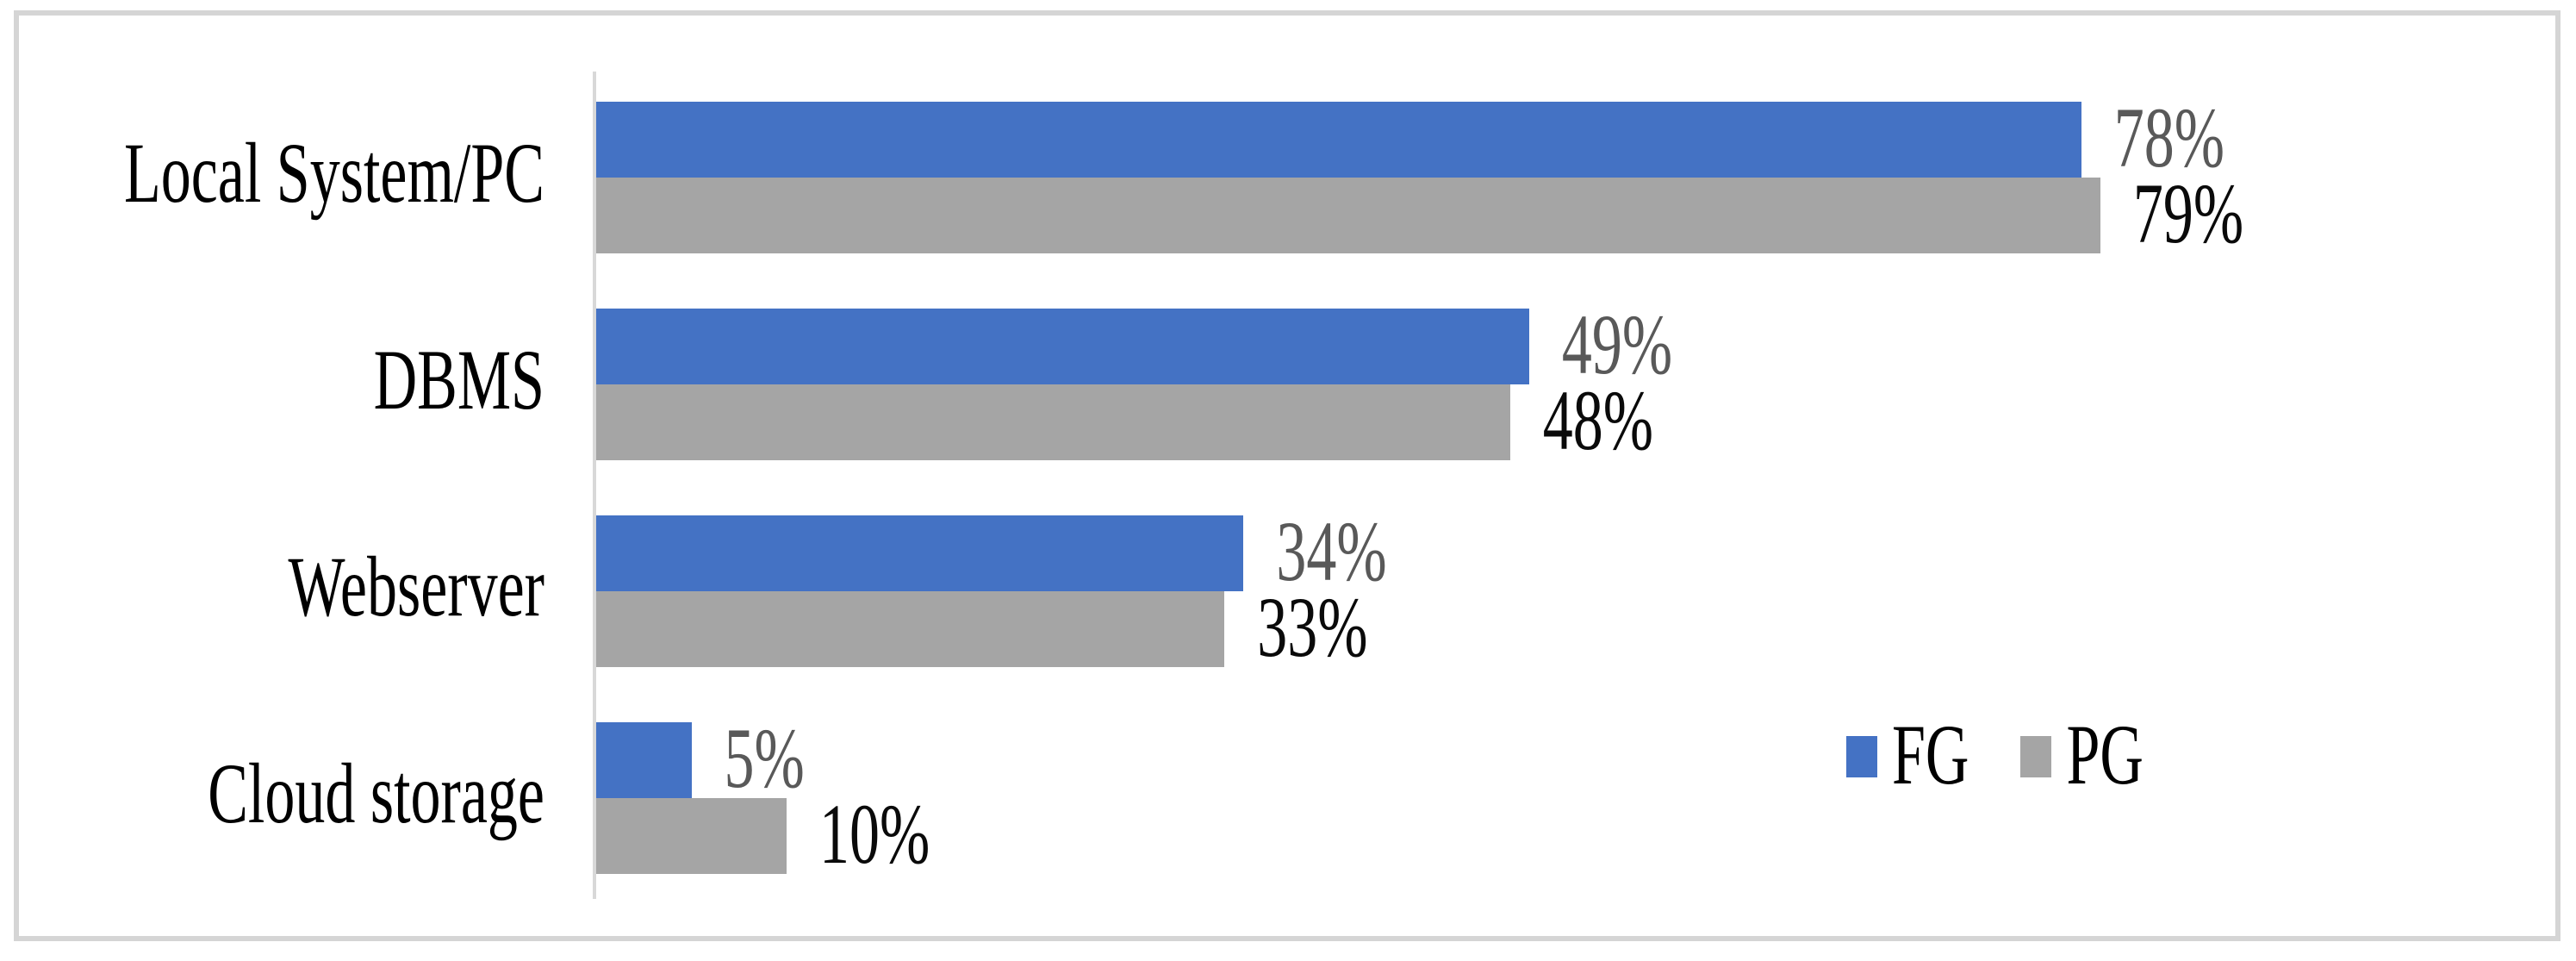  What do you see at coordinates (416, 587) in the screenshot?
I see `category-label-text: Webserver` at bounding box center [416, 587].